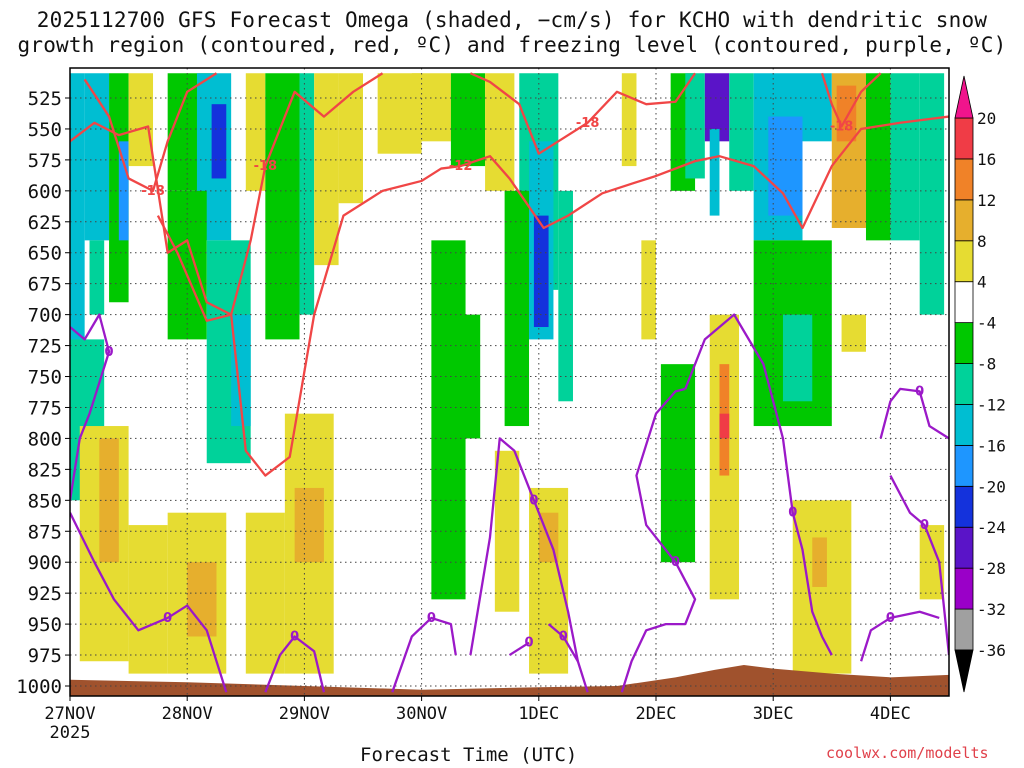 The width and height of the screenshot is (1024, 768). I want to click on x-tick-label: 27NOV, so click(69, 714).